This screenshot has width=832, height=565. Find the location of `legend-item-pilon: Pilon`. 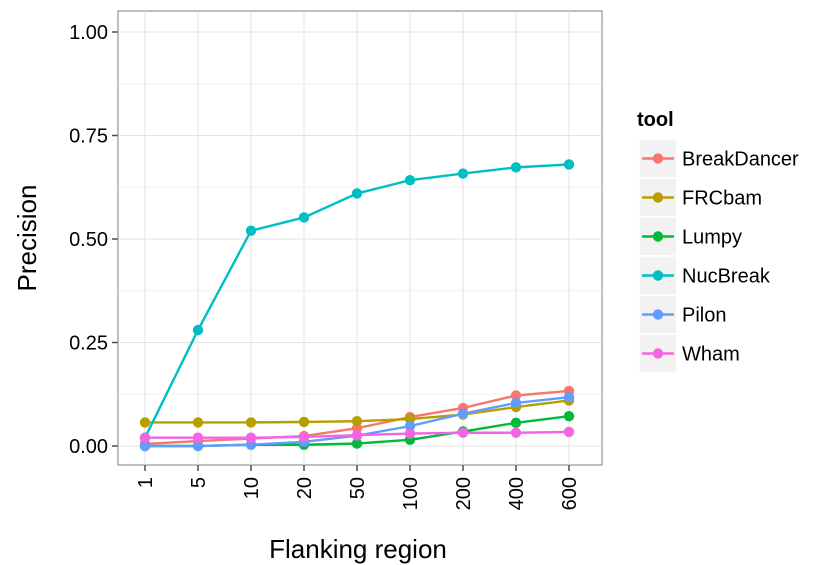

legend-item-pilon: Pilon is located at coordinates (682, 314).